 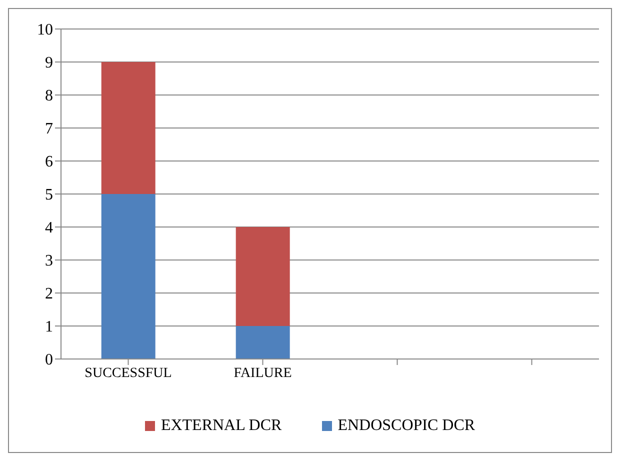 What do you see at coordinates (263, 373) in the screenshot?
I see `x-tick-label: FAILURE` at bounding box center [263, 373].